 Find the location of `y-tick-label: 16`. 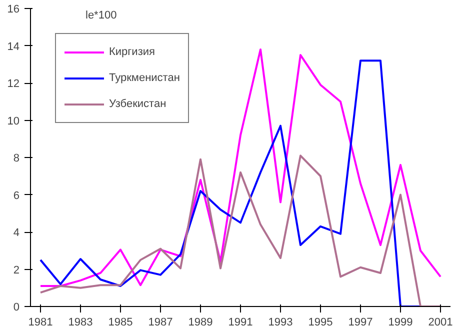

y-tick-label: 16 is located at coordinates (13, 10).